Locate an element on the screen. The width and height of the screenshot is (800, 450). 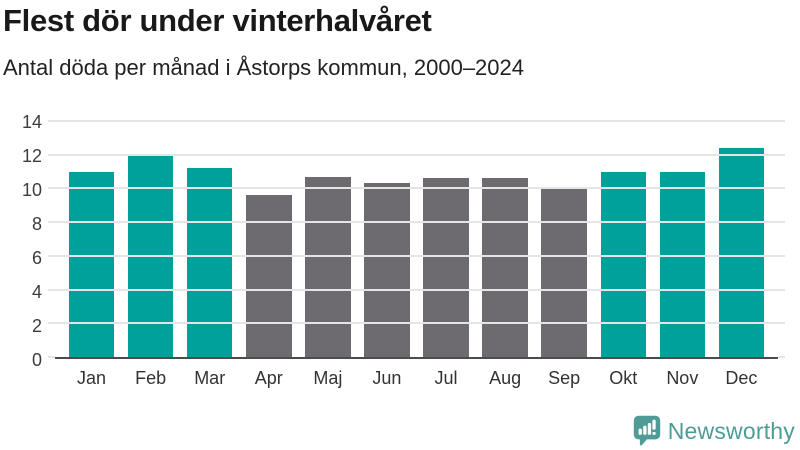
y-axis-tick-label-10: 10 is located at coordinates (31, 190).